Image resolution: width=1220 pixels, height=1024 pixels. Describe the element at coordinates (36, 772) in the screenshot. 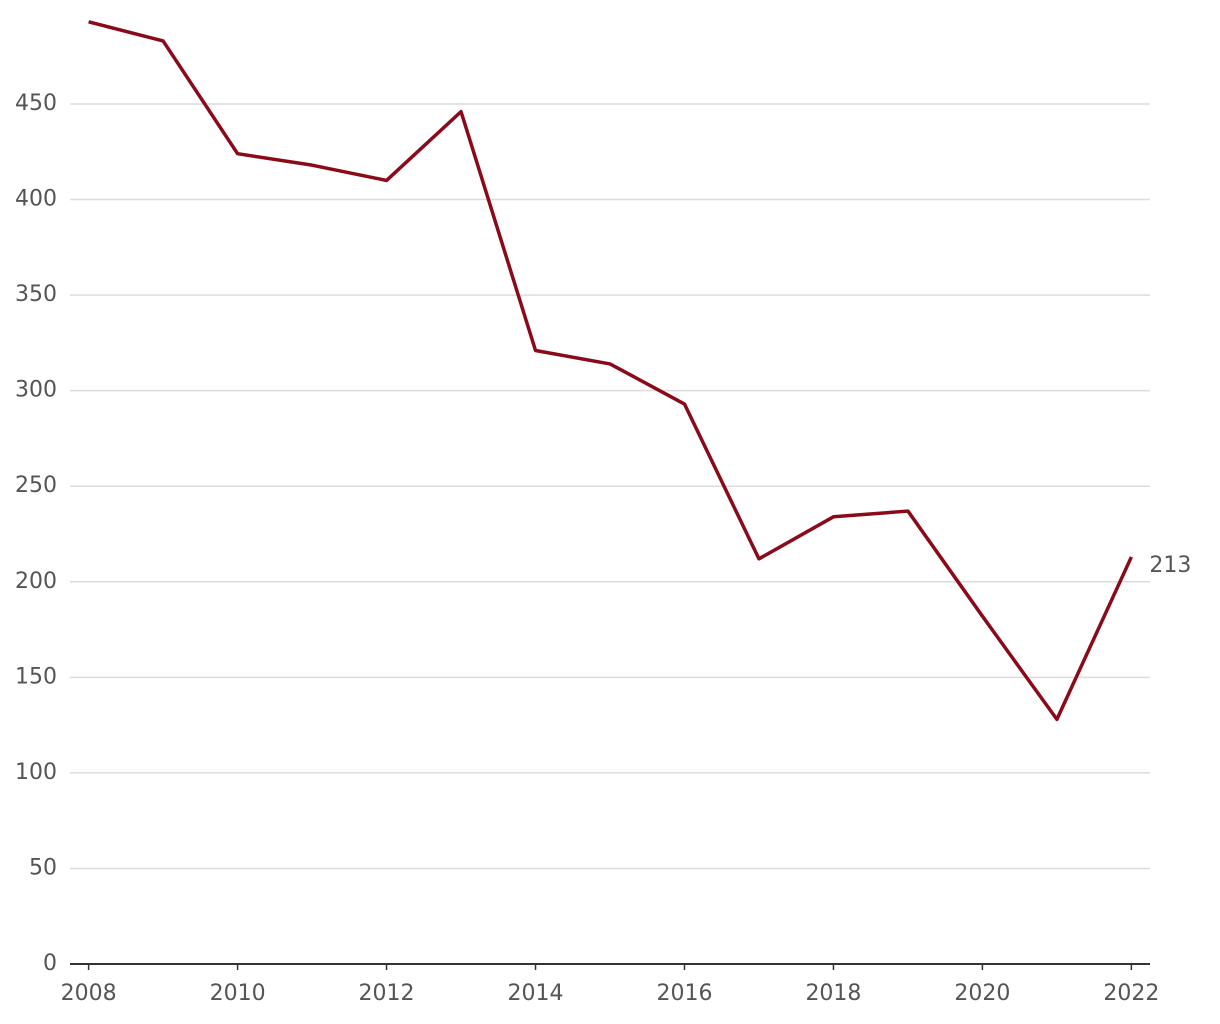

I see `y-tick-label: 100` at that location.